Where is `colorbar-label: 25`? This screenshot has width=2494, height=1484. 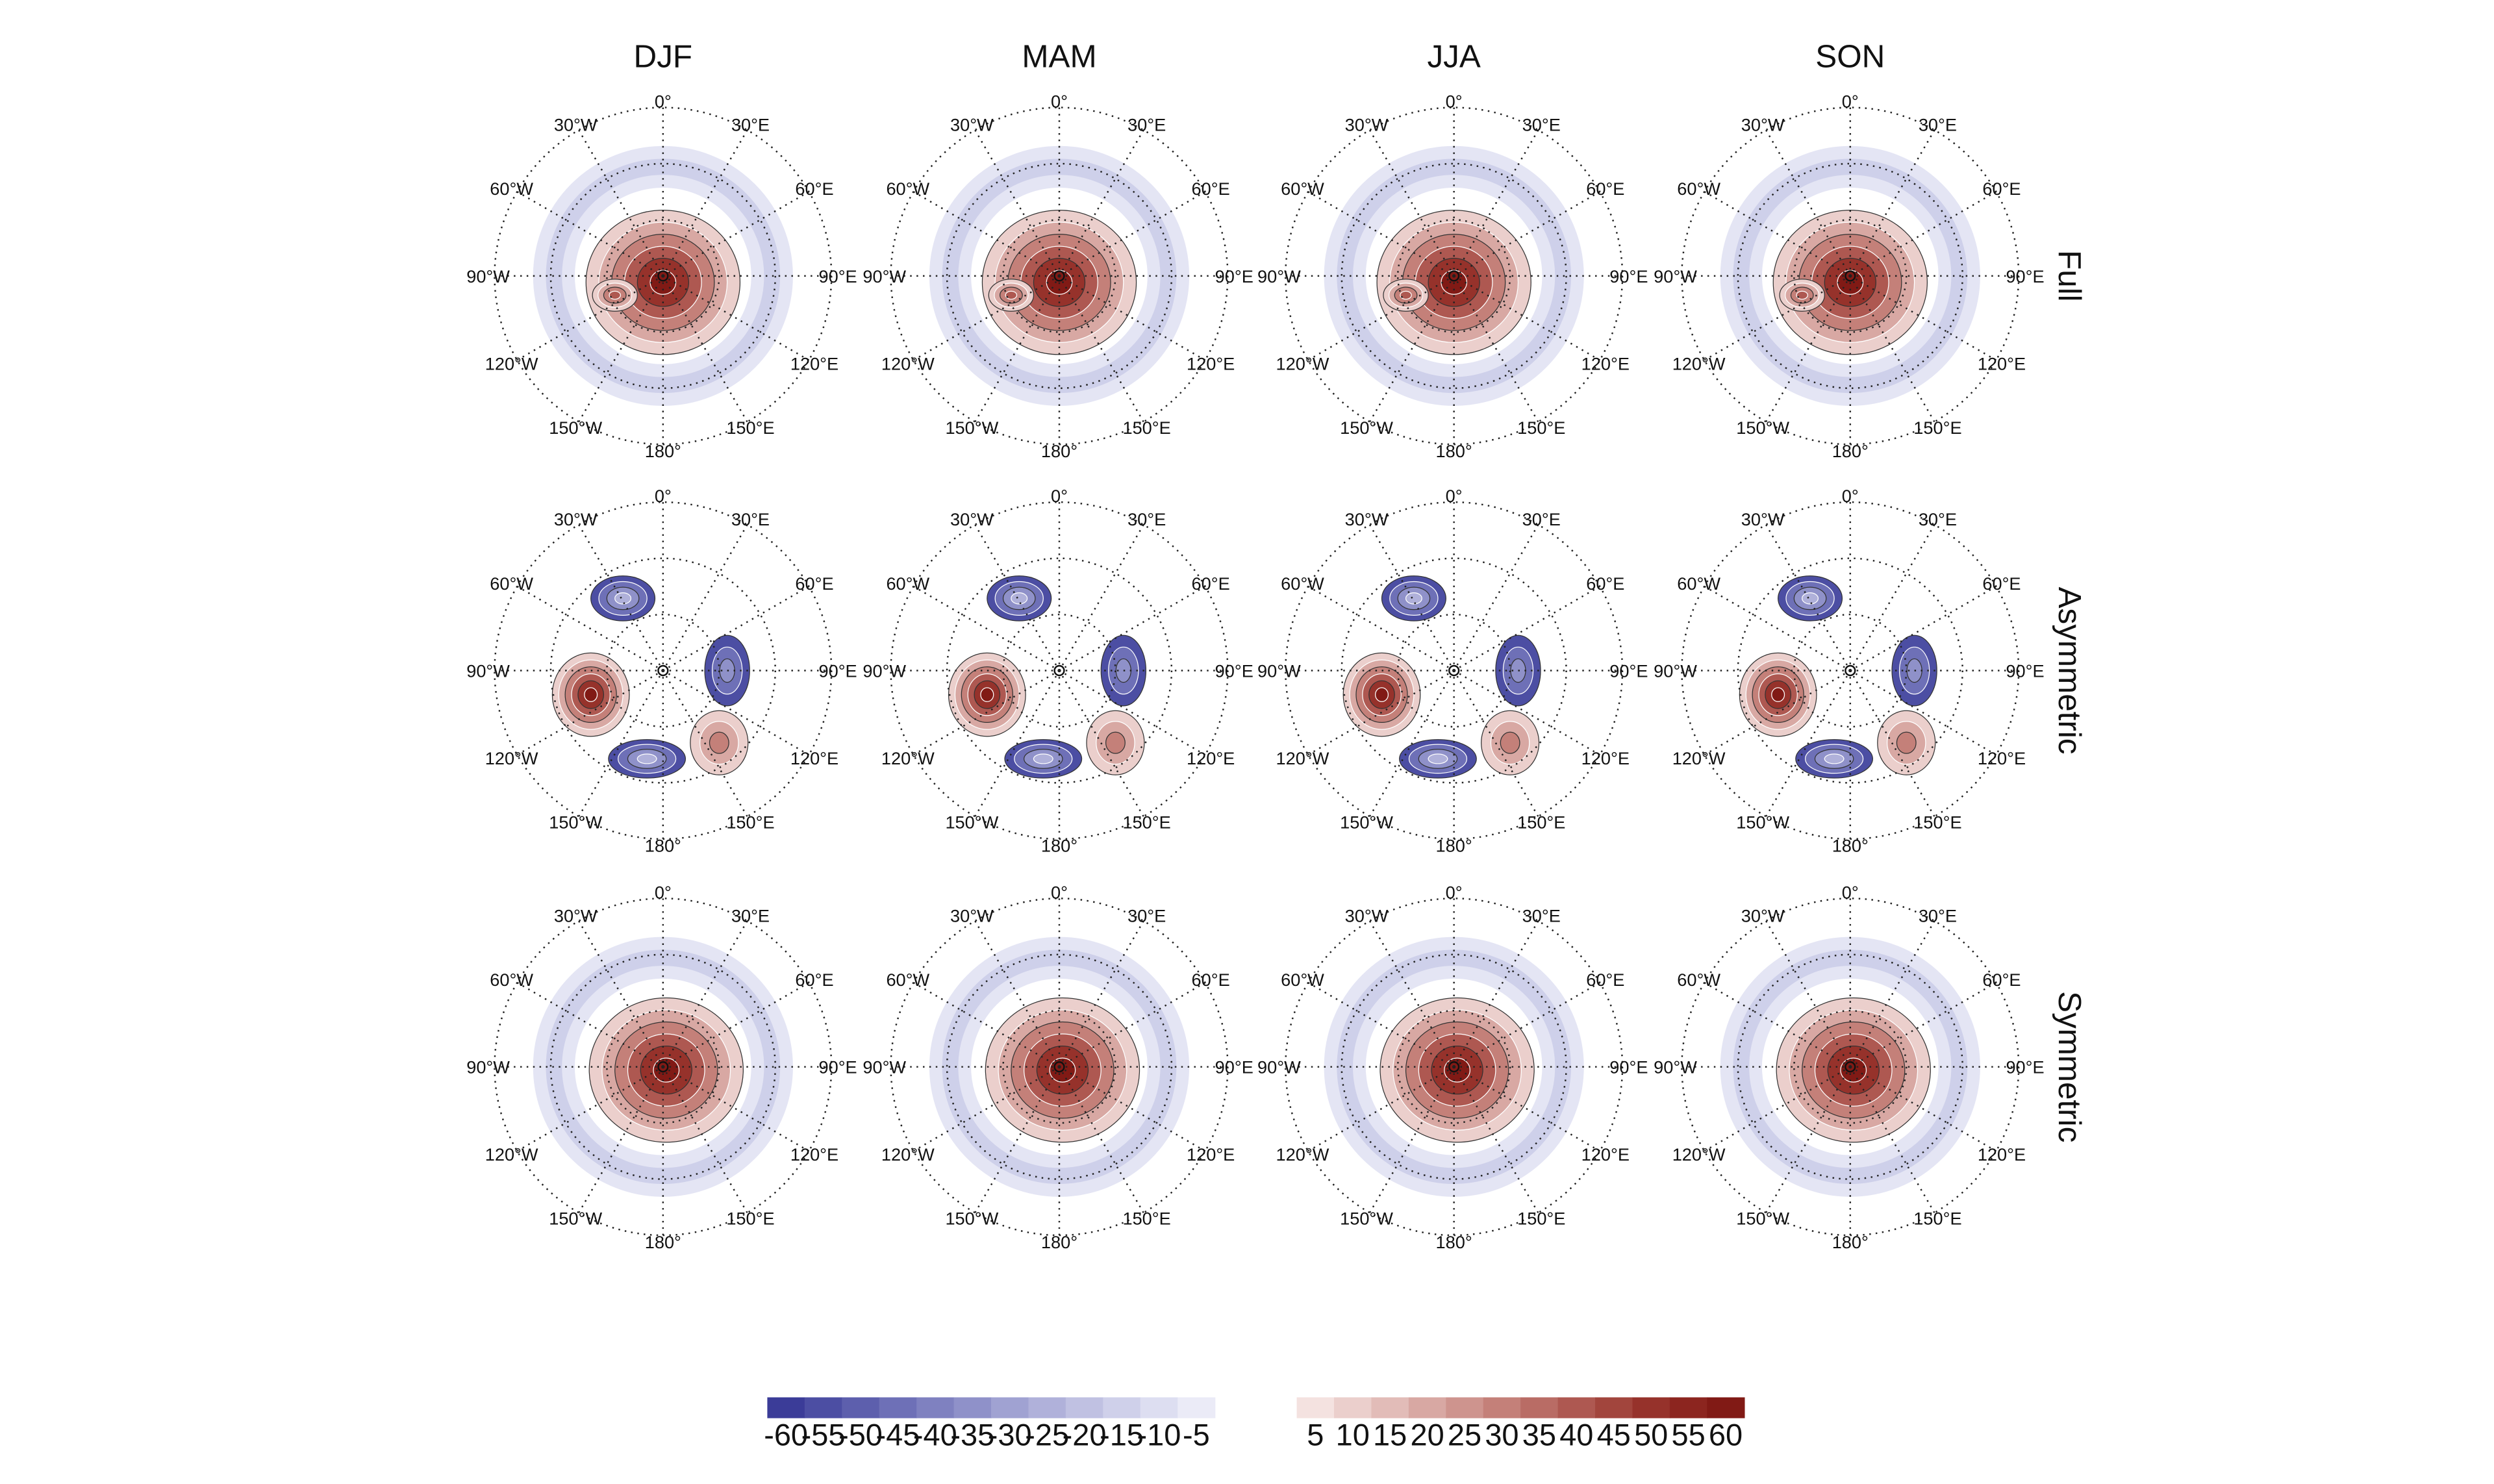 colorbar-label: 25 is located at coordinates (1464, 1435).